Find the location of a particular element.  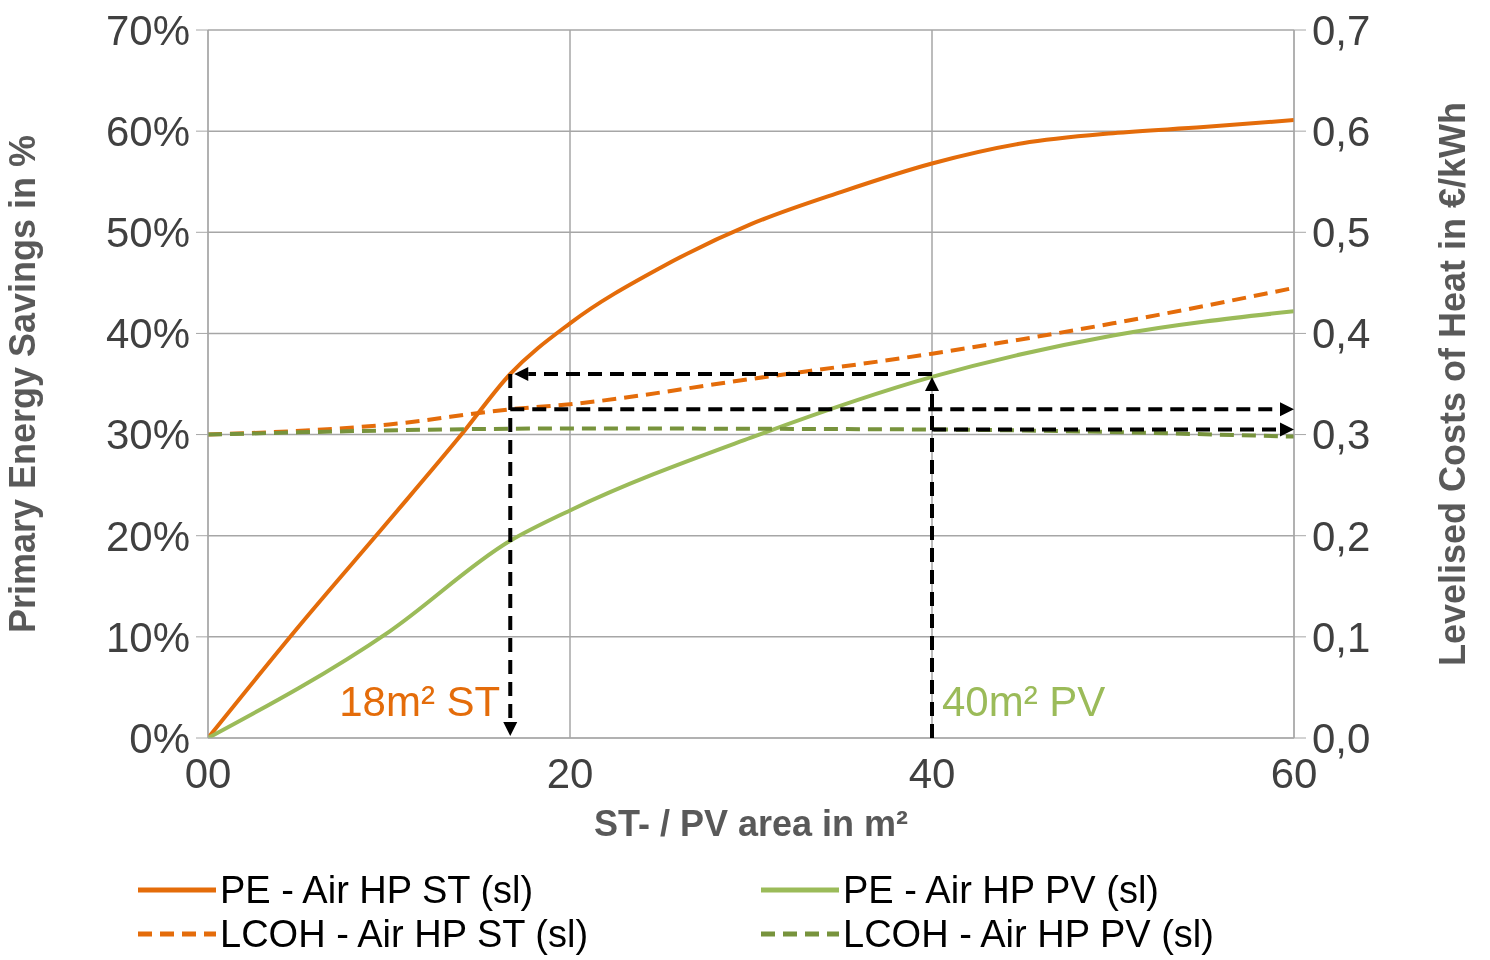

y2-tick-label: 0,1 is located at coordinates (1341, 637).